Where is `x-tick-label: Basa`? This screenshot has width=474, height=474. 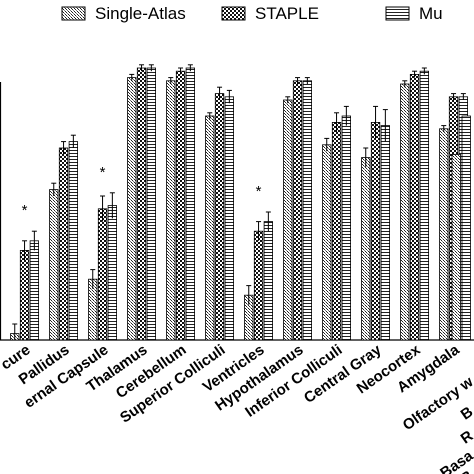 x-tick-label: Basa is located at coordinates (455, 460).